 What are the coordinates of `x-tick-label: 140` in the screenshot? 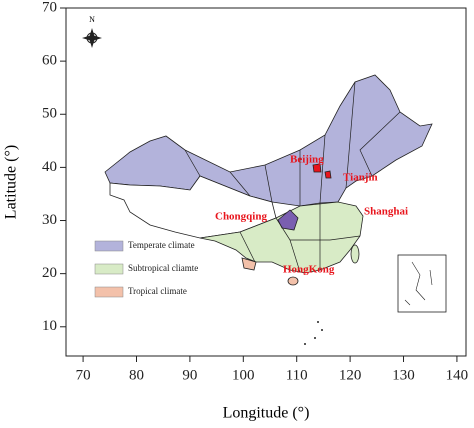 It's located at (457, 375).